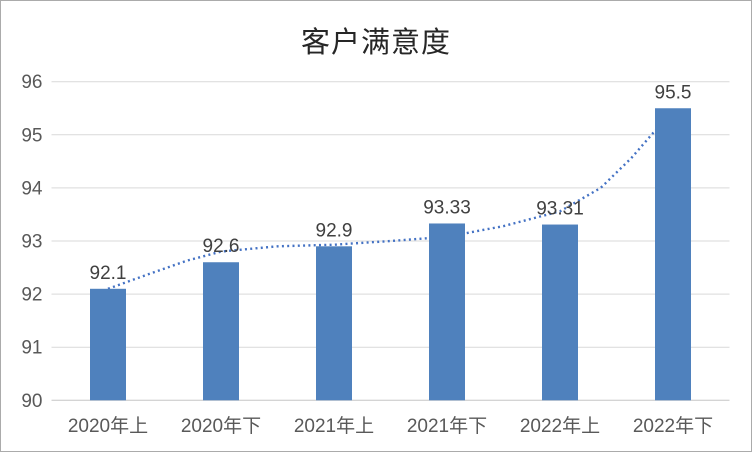 This screenshot has width=752, height=452. I want to click on x-axis-label-5: 2022年下, so click(673, 426).